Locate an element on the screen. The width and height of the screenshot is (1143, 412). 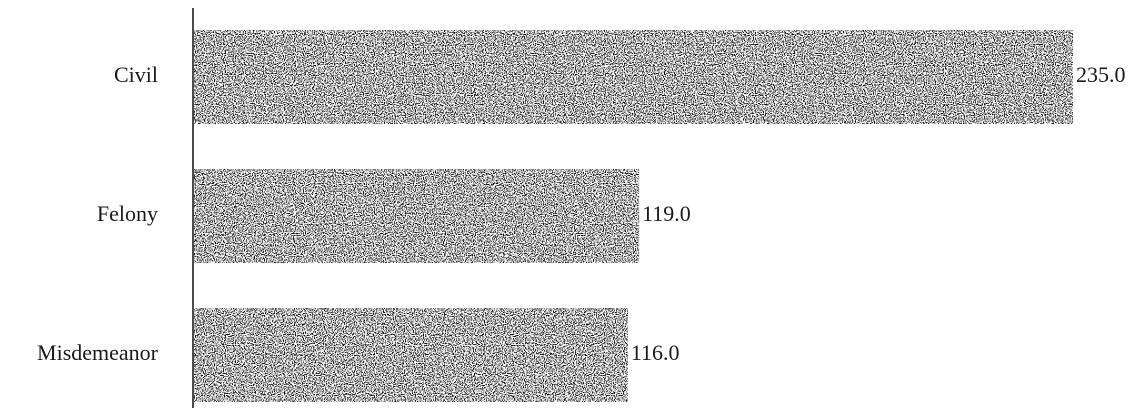
category-label-felony: Felony is located at coordinates (127, 213).